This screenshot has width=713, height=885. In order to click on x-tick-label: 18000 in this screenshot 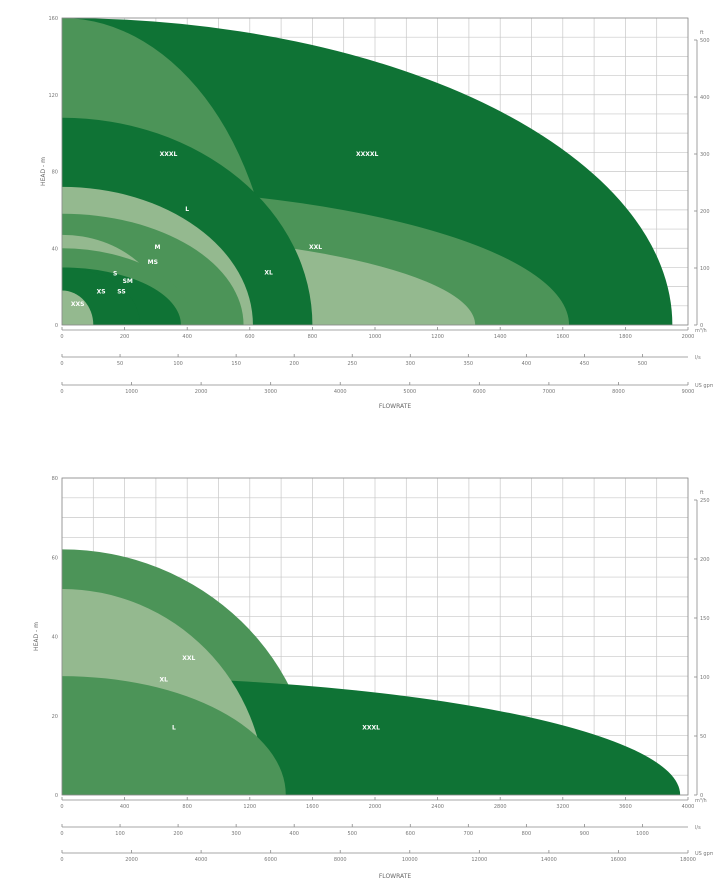, I will do `click(688, 860)`.